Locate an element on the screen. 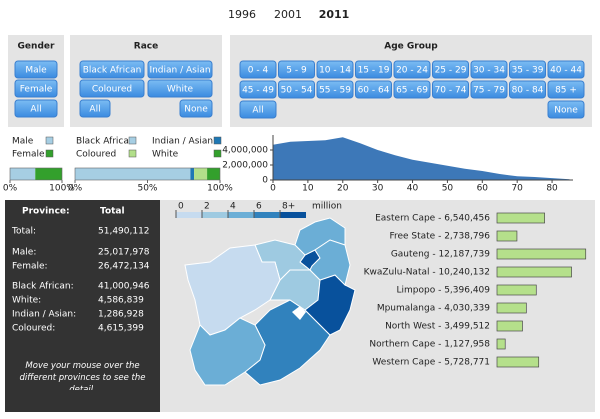  button: 85 + is located at coordinates (566, 89).